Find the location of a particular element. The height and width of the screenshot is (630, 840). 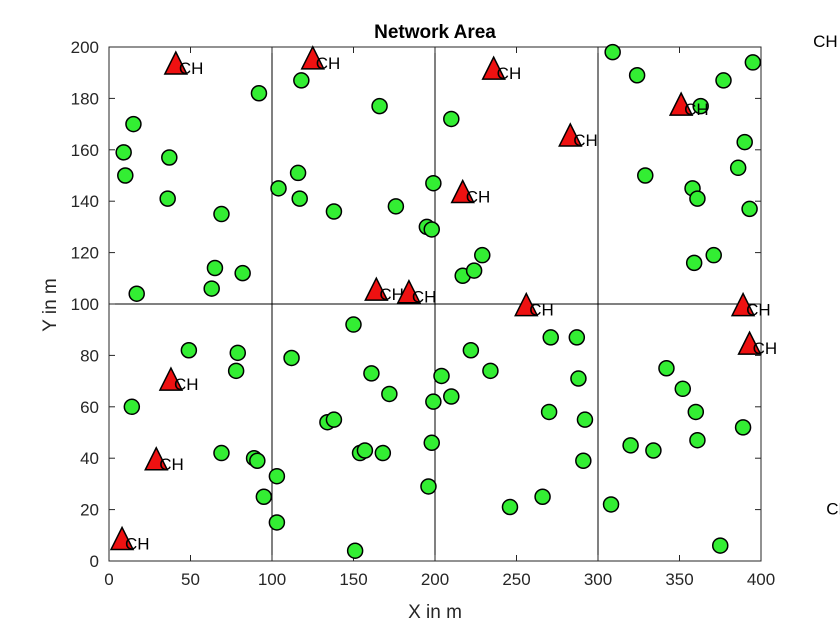

y-tick-label: 180 is located at coordinates (85, 98).